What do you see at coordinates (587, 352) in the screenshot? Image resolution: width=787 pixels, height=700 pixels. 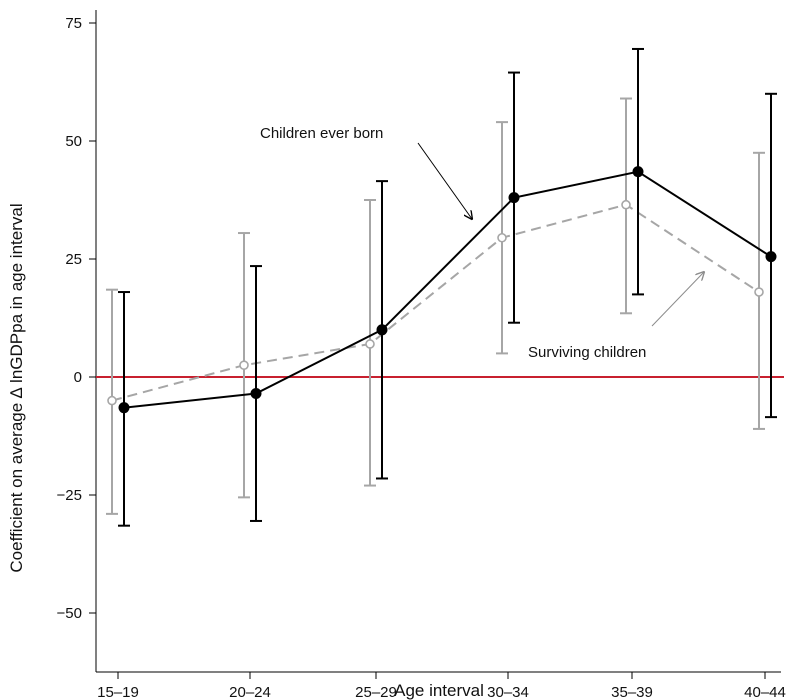 I see `annotation-surviving-children: Surviving children` at bounding box center [587, 352].